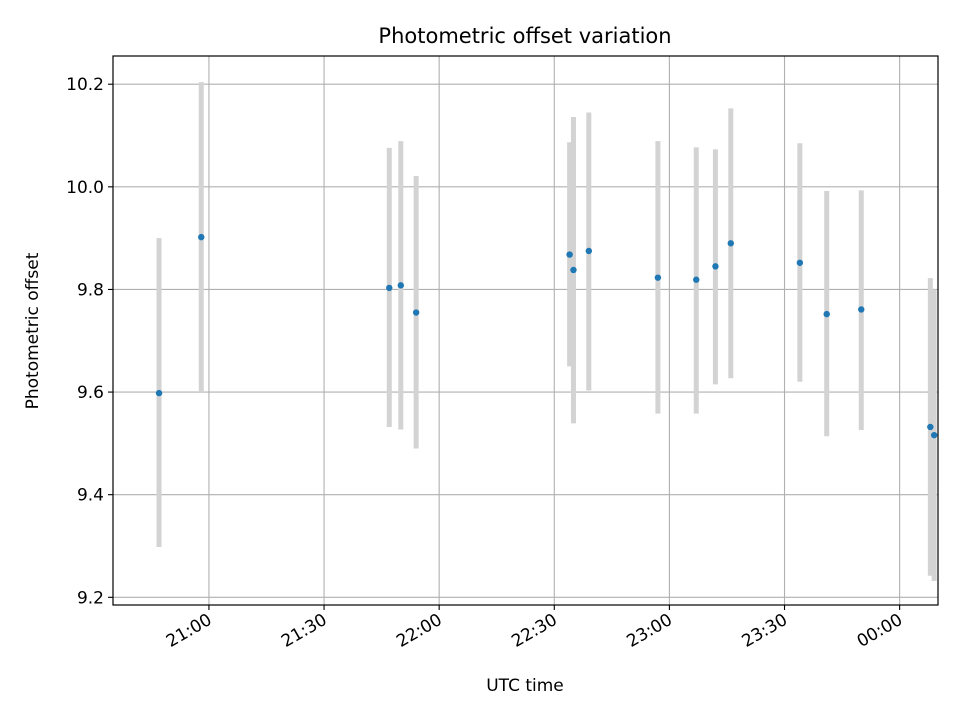 The height and width of the screenshot is (720, 960). What do you see at coordinates (90, 393) in the screenshot?
I see `y-tick-label: 9.6` at bounding box center [90, 393].